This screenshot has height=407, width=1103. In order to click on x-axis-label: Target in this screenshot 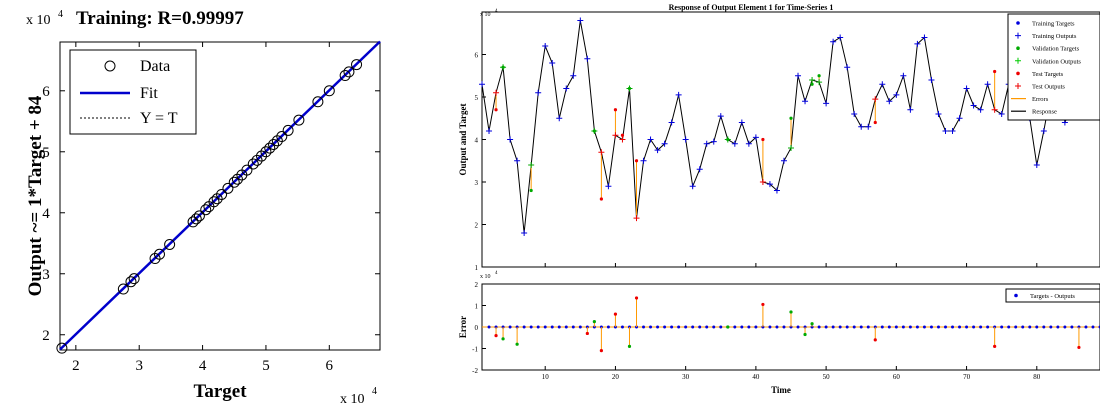, I will do `click(220, 391)`.